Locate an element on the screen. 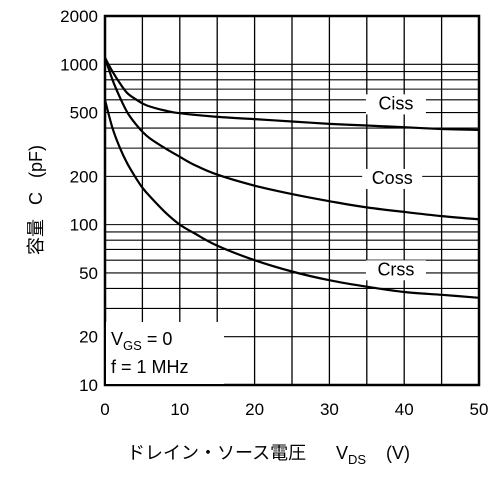  x-axis-title-unit: (V) is located at coordinates (398, 453).